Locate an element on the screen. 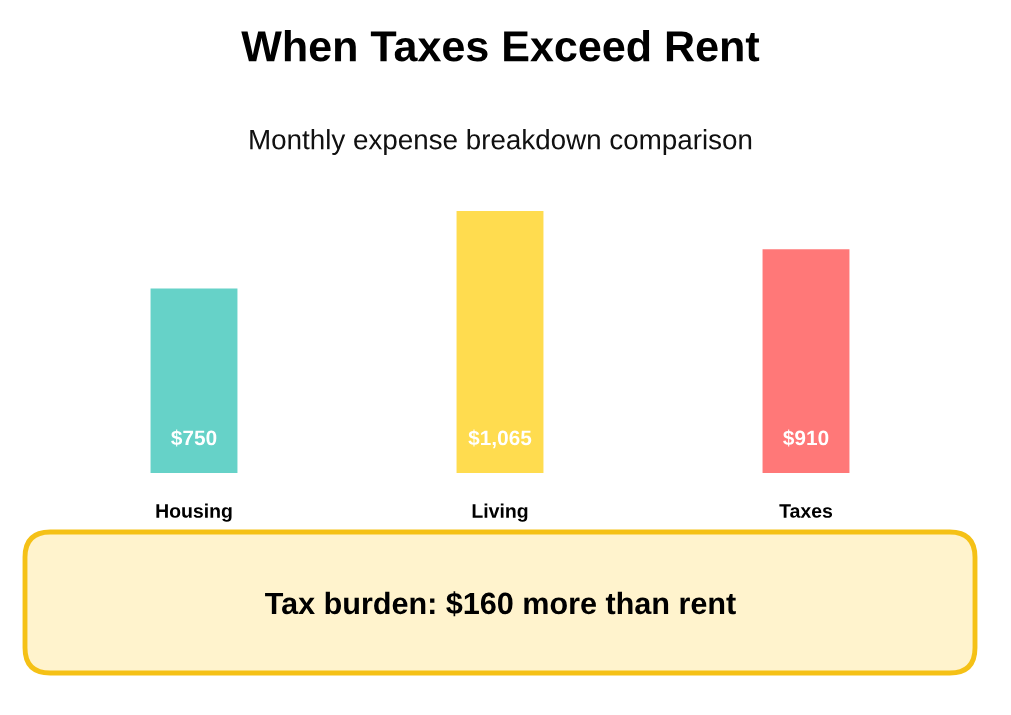  x-tick-label: Housing is located at coordinates (194, 512).